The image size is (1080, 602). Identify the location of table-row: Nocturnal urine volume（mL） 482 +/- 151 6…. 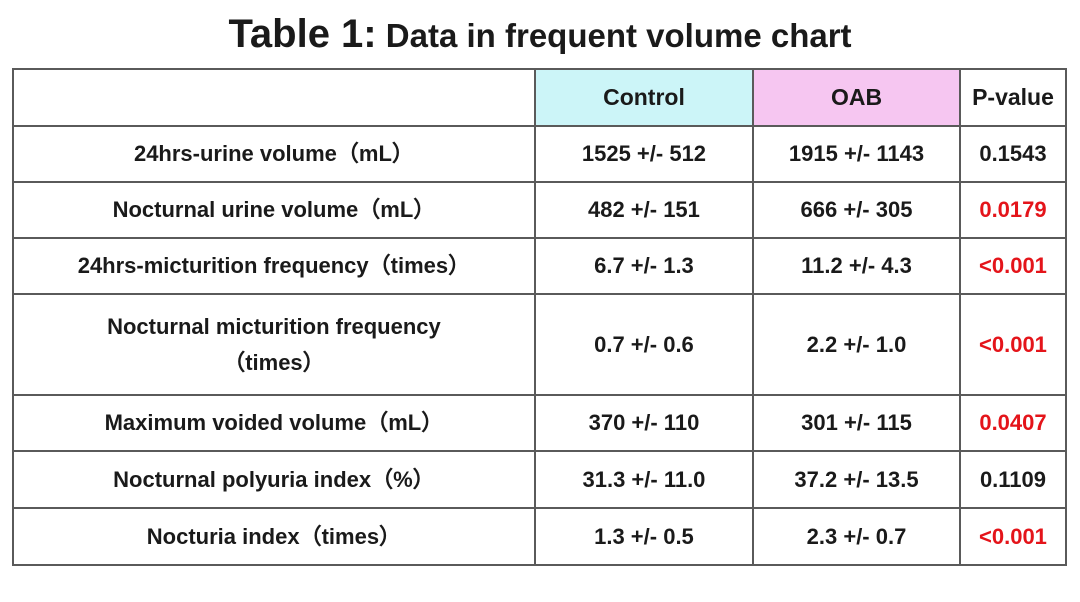
(540, 210).